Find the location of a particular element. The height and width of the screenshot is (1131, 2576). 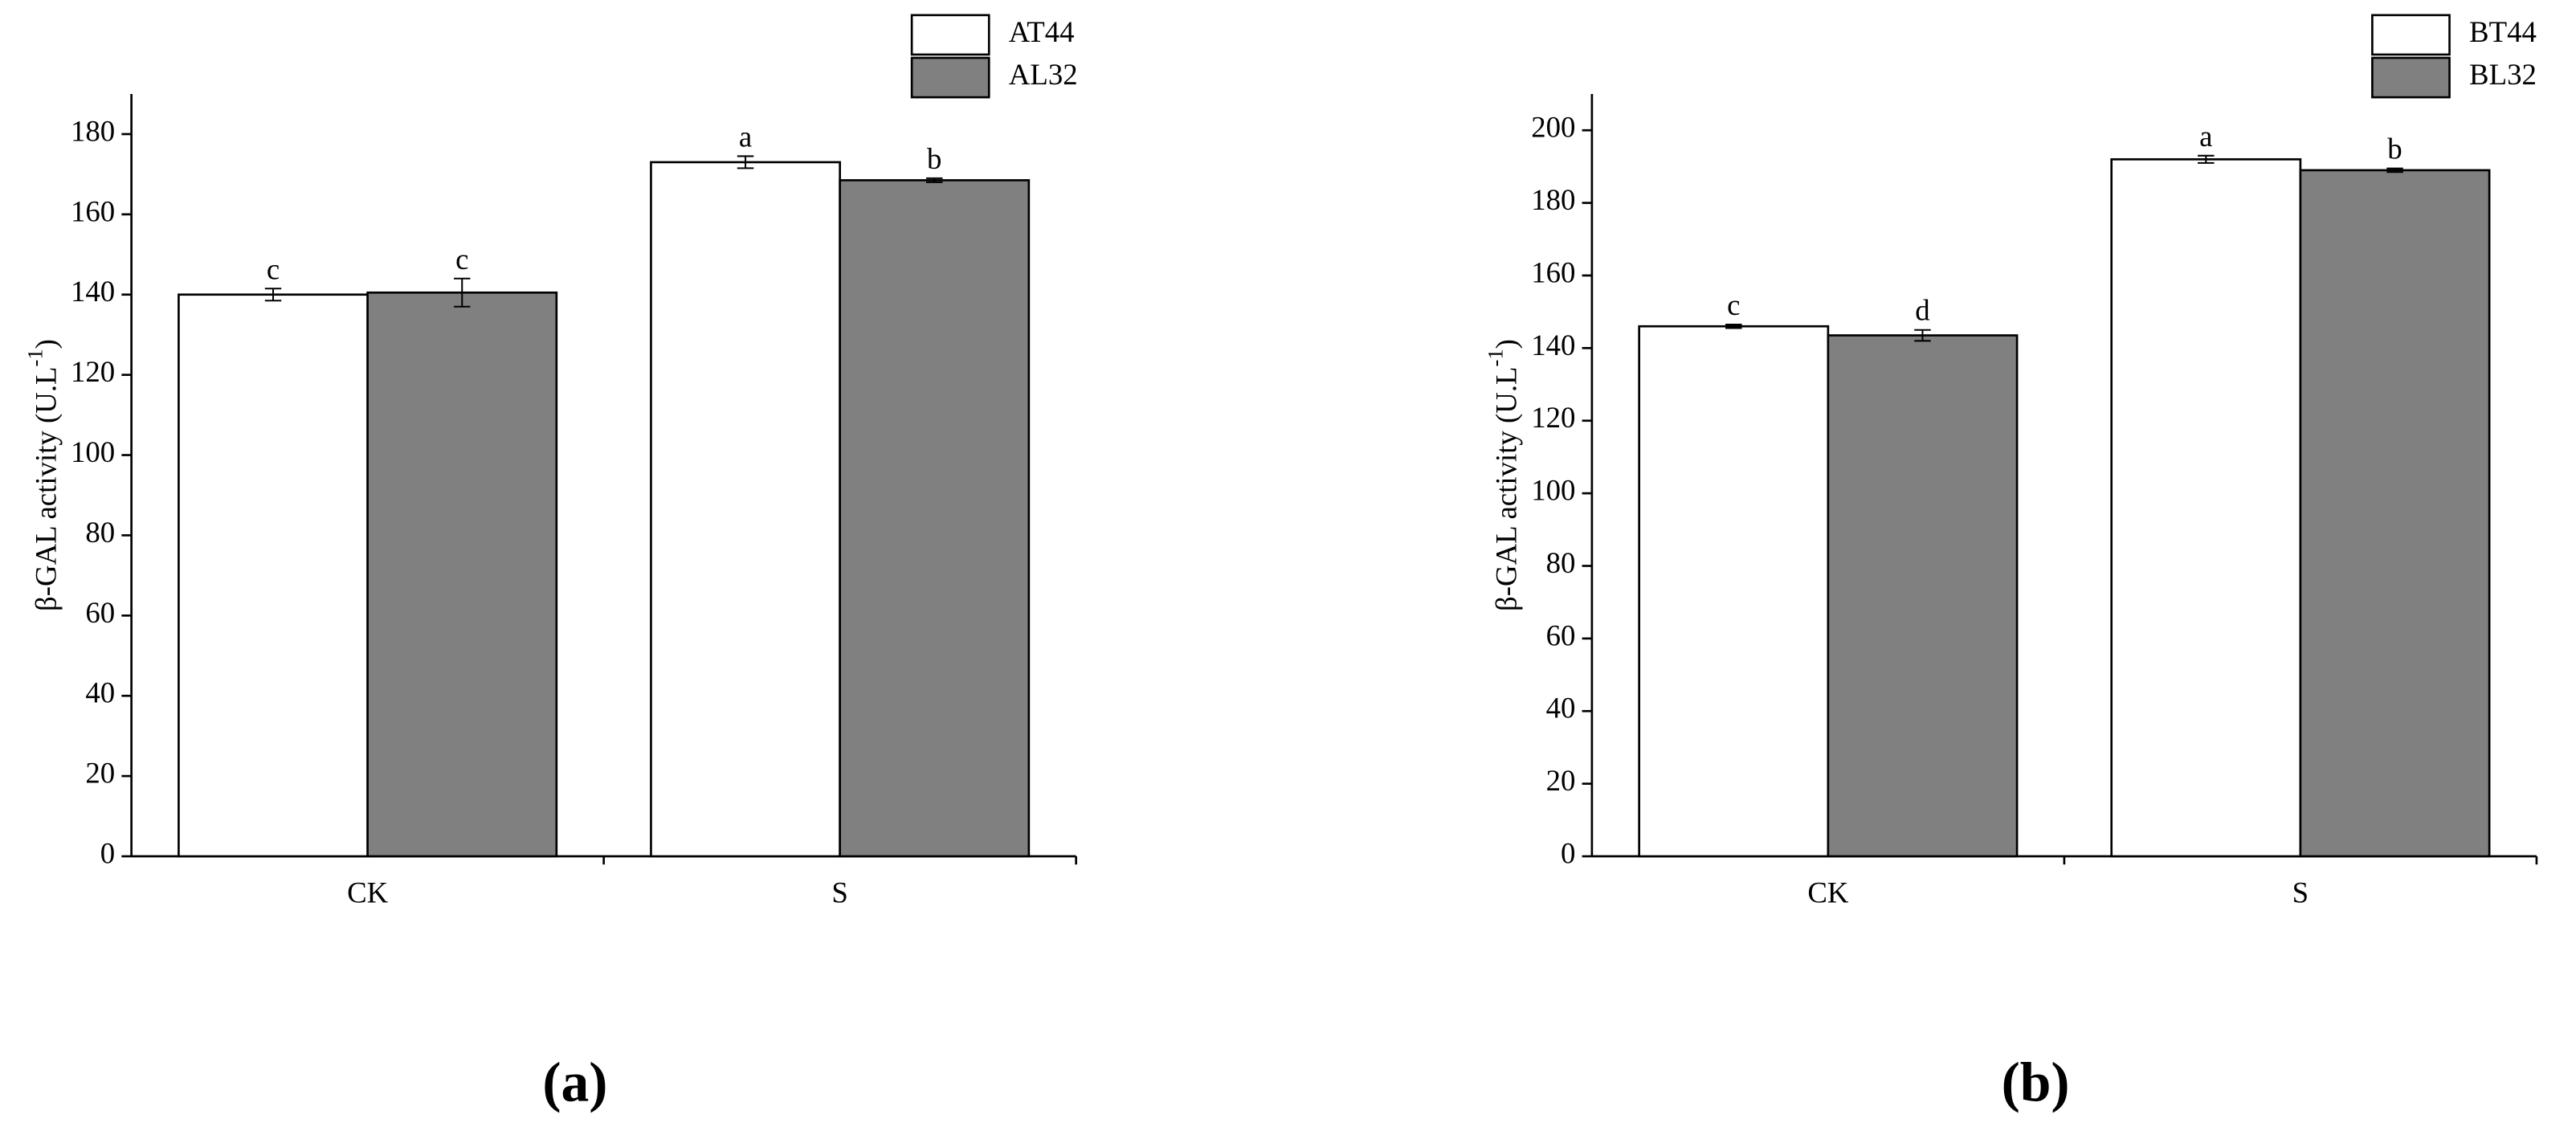

legend-label: BL32 is located at coordinates (2503, 74).